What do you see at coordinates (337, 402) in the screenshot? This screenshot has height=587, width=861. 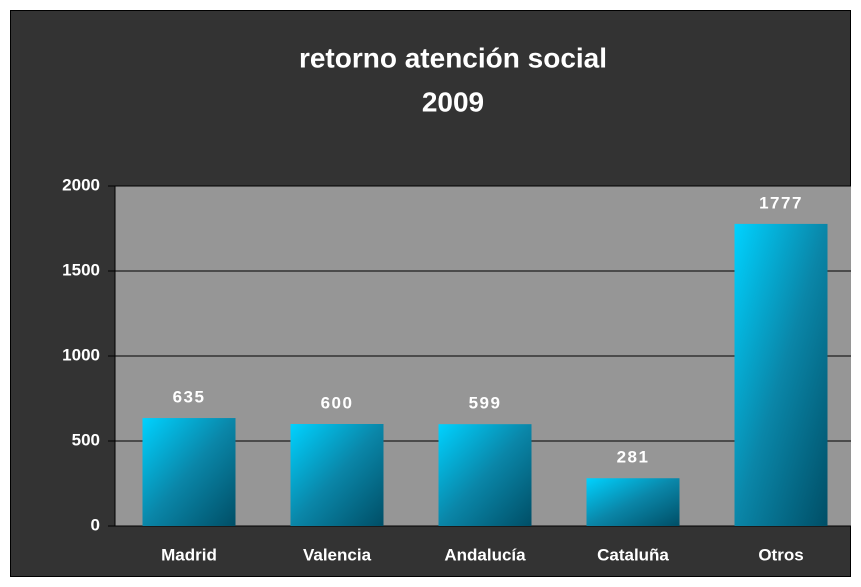 I see `data-label: 600` at bounding box center [337, 402].